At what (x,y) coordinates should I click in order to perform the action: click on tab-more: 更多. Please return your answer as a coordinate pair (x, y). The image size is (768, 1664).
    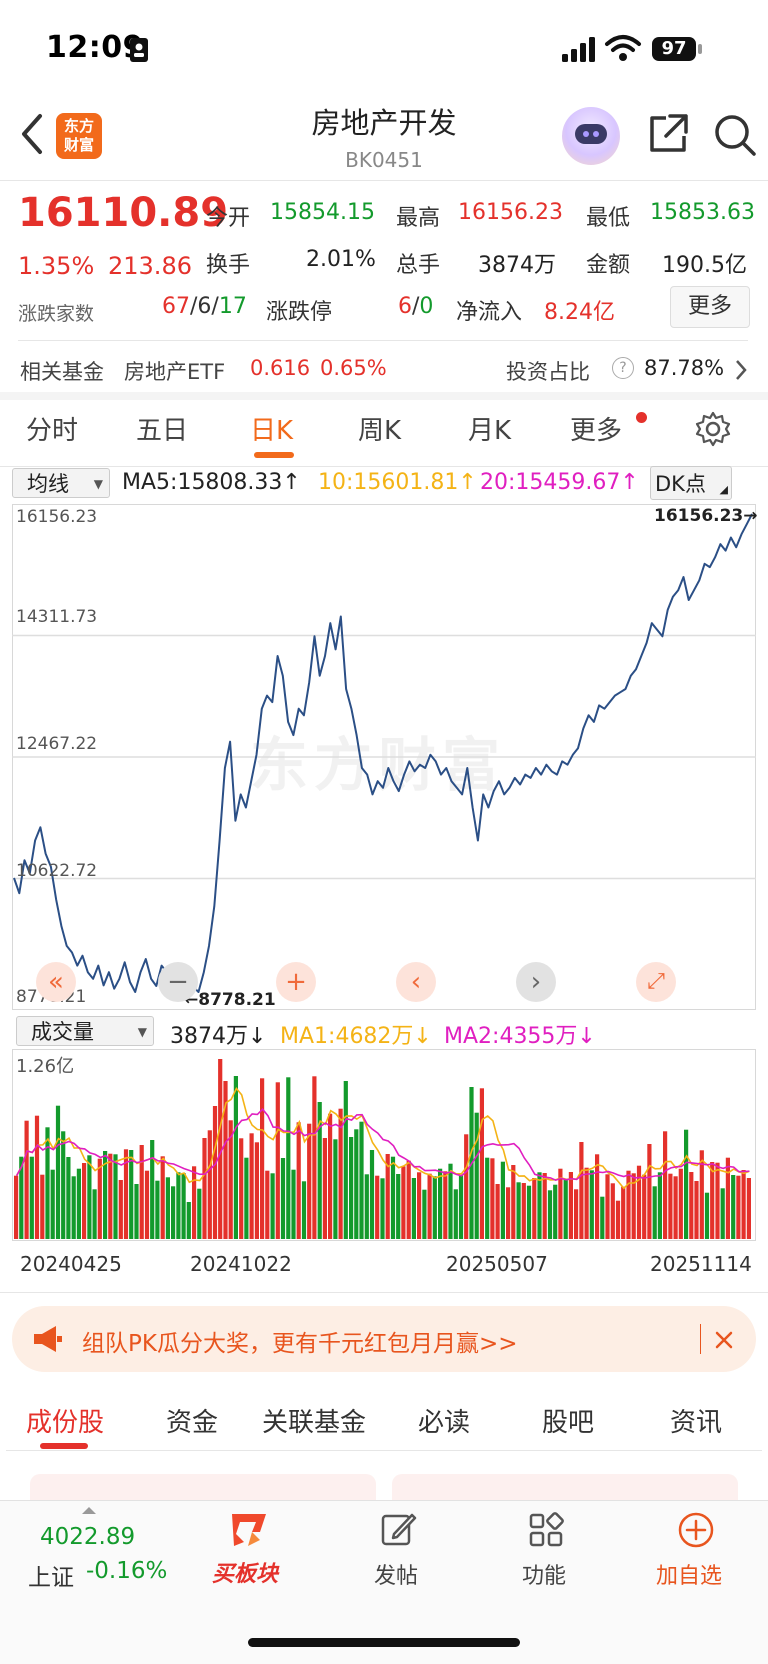
    Looking at the image, I should click on (596, 431).